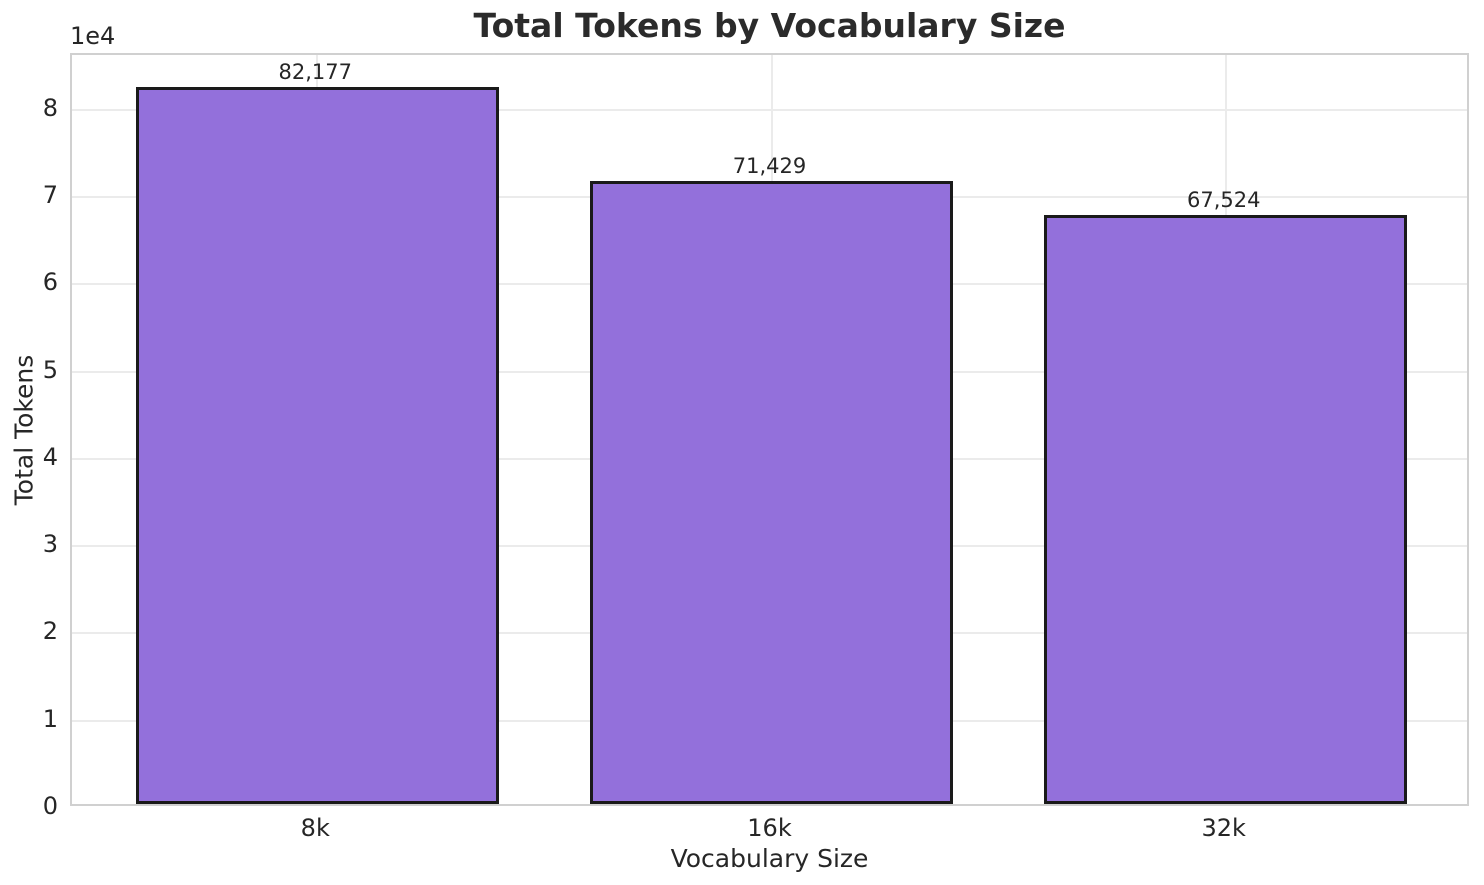  Describe the element at coordinates (769, 165) in the screenshot. I see `bar-value-label: 71,429` at that location.